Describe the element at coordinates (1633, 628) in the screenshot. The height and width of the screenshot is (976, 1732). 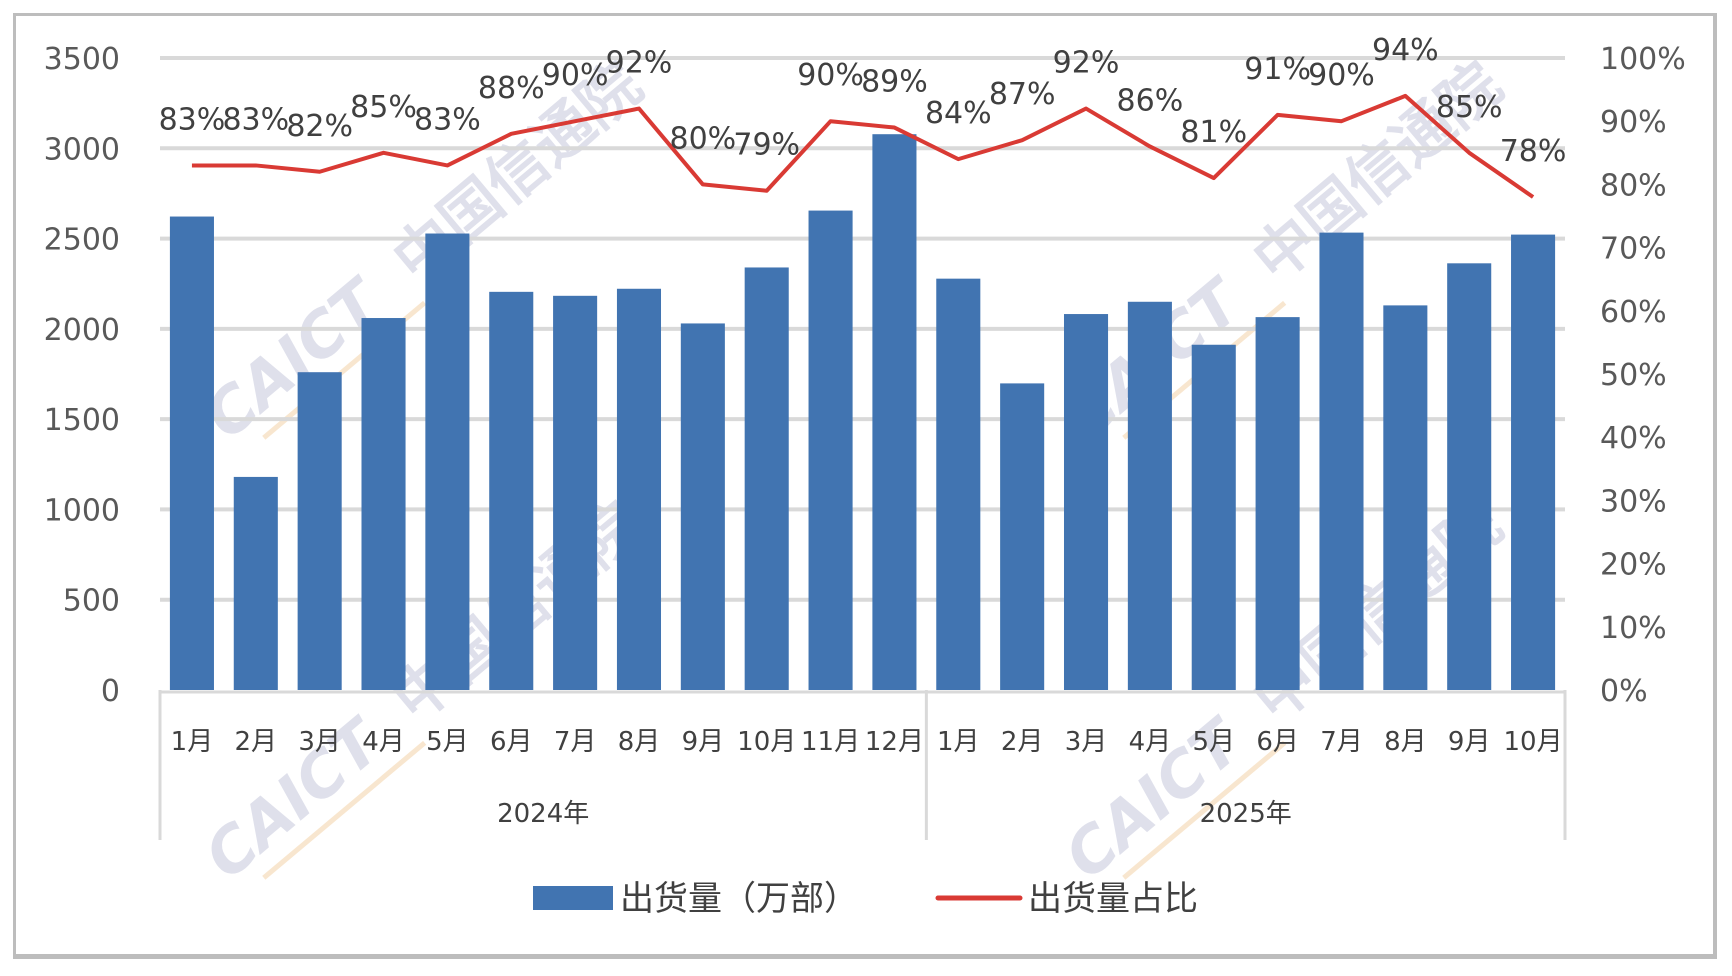
I see `right-tick-label: 10%` at that location.